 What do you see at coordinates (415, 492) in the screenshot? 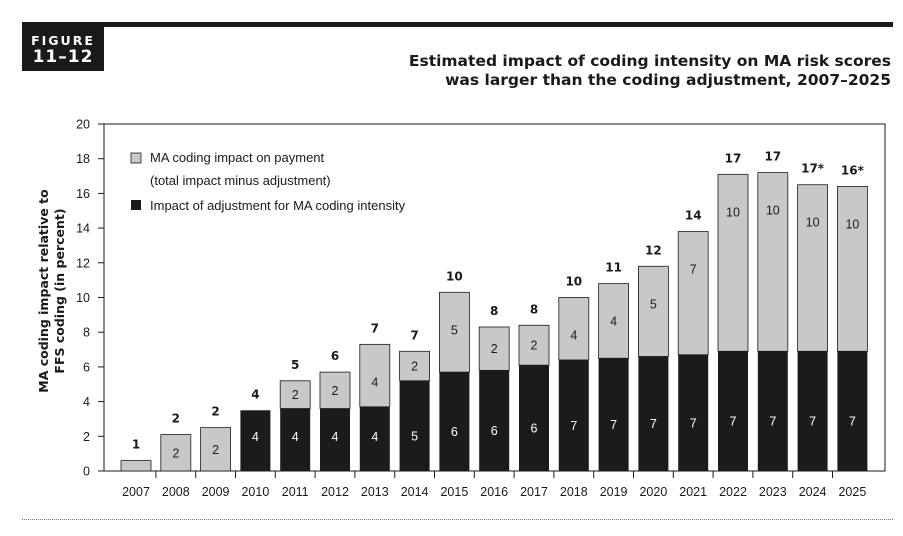
I see `x-tick-label: 2014` at bounding box center [415, 492].